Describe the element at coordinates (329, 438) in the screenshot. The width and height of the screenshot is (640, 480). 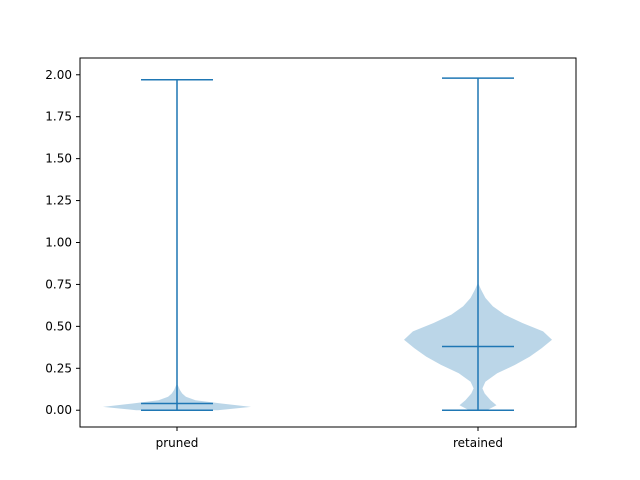
I see `x-axis: pruned retained` at that location.